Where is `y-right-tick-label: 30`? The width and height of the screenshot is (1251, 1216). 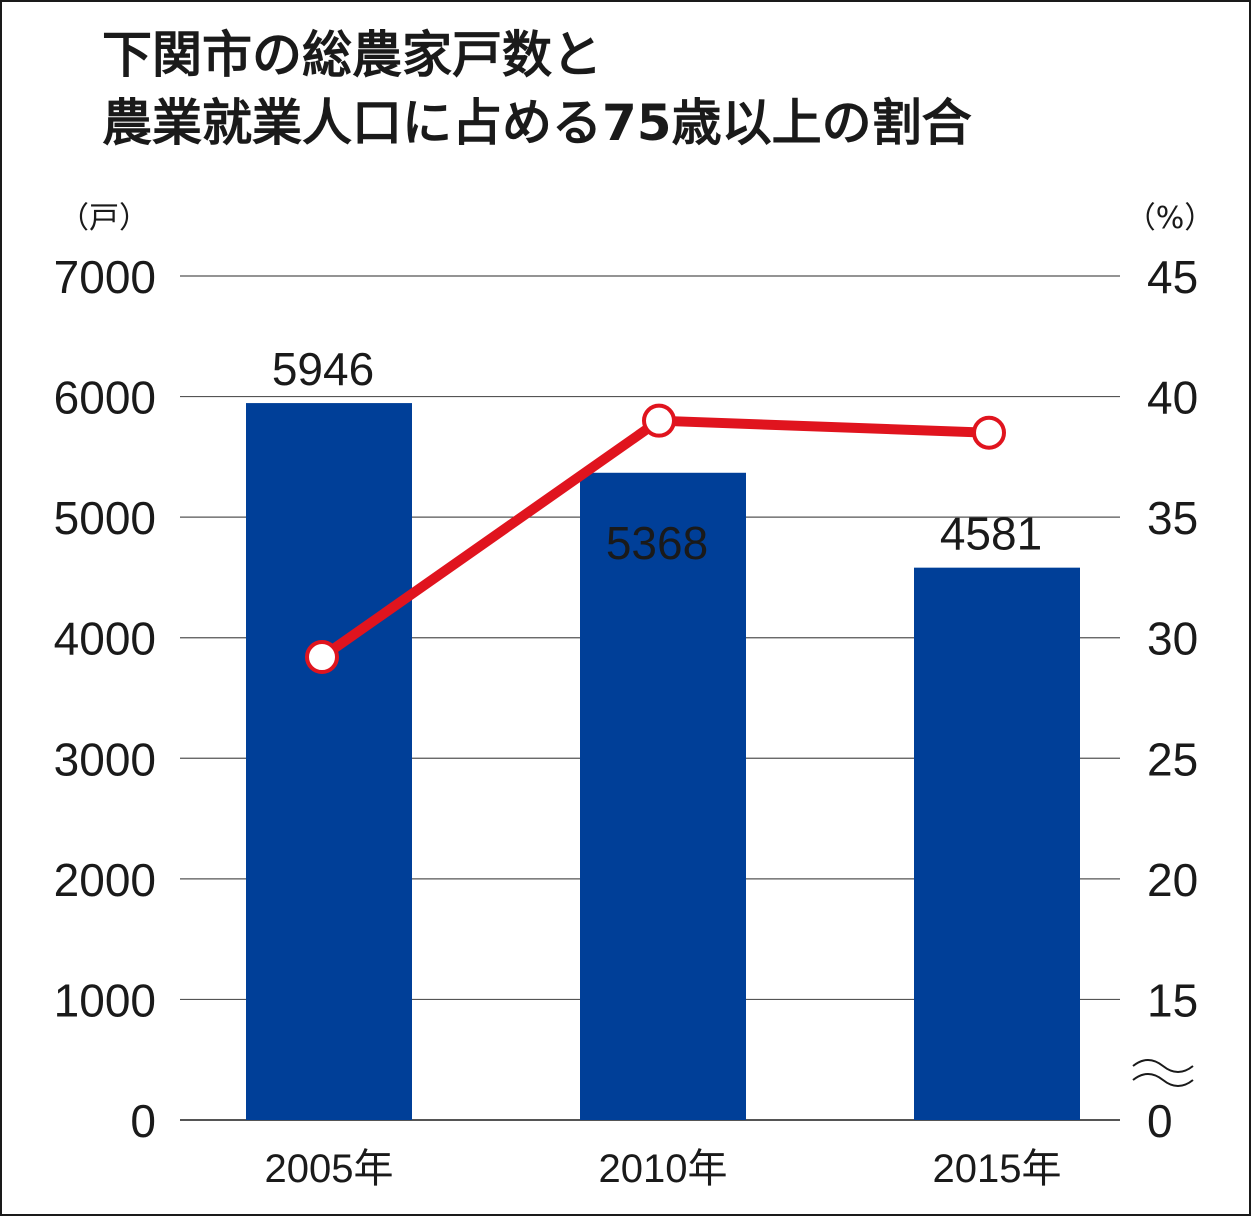
y-right-tick-label: 30 is located at coordinates (1172, 639).